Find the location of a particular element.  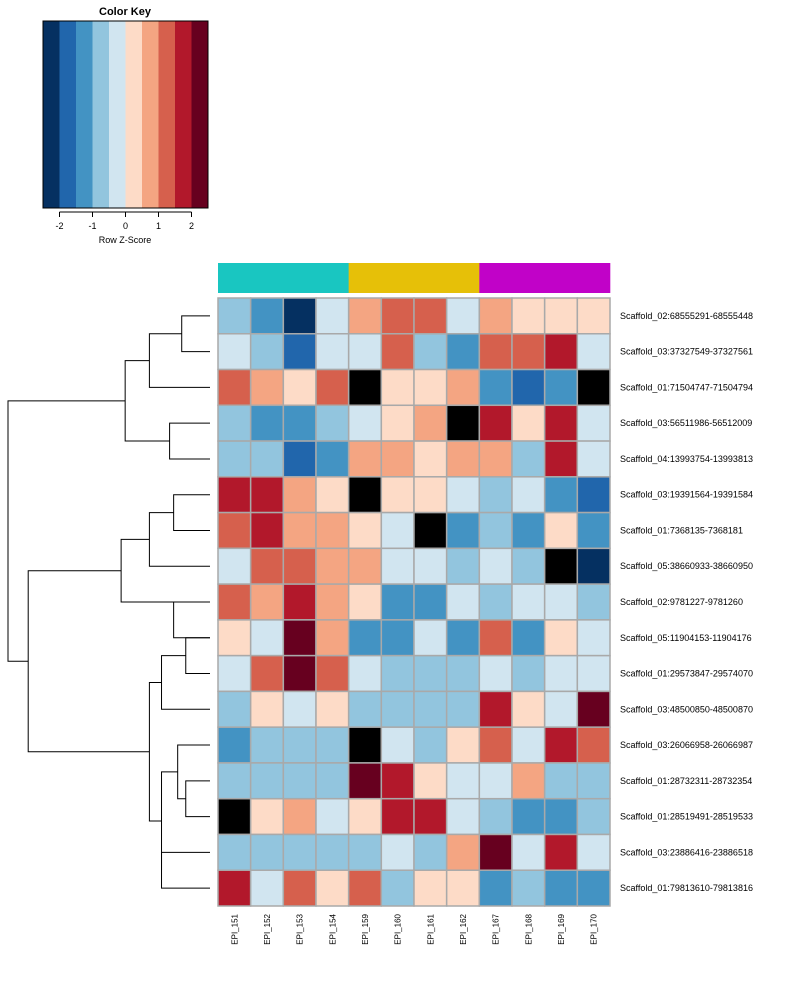

column-label: EPI_151 is located at coordinates (234, 928).